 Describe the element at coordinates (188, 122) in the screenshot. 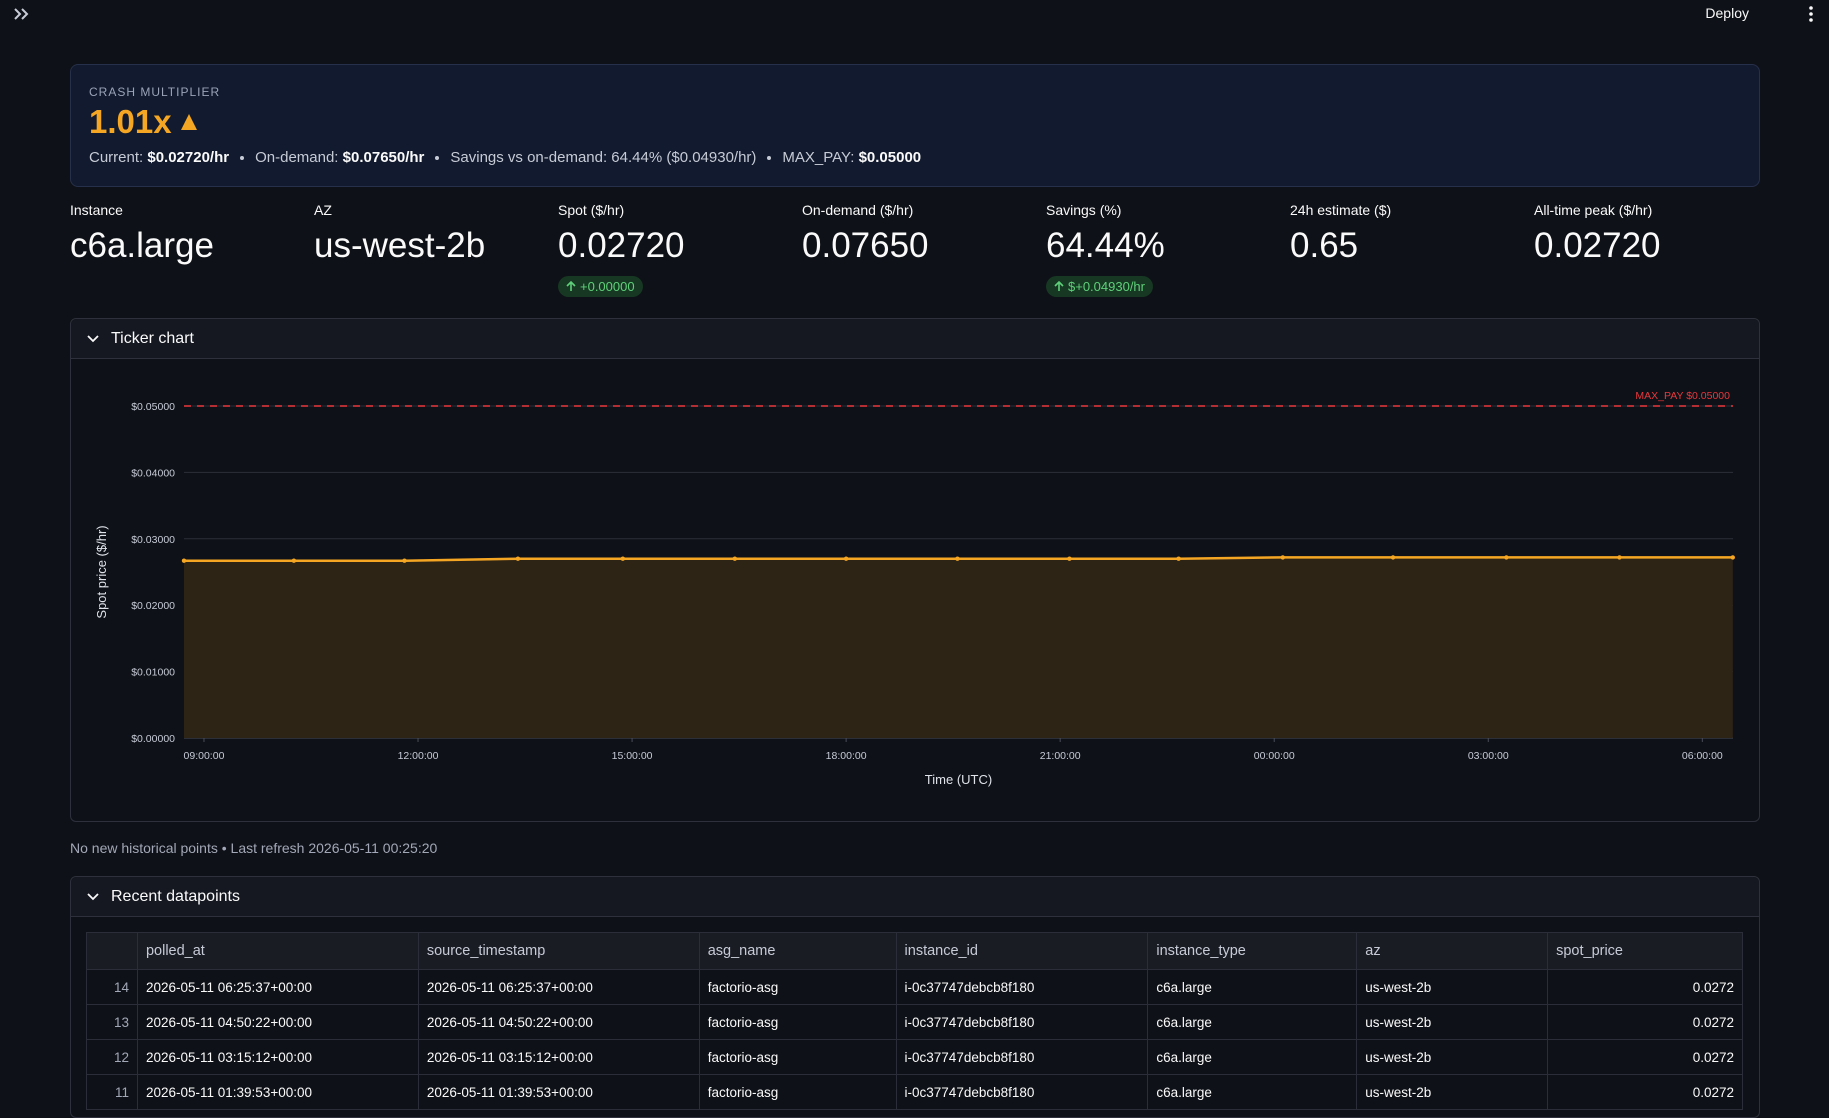

I see `up-icon` at that location.